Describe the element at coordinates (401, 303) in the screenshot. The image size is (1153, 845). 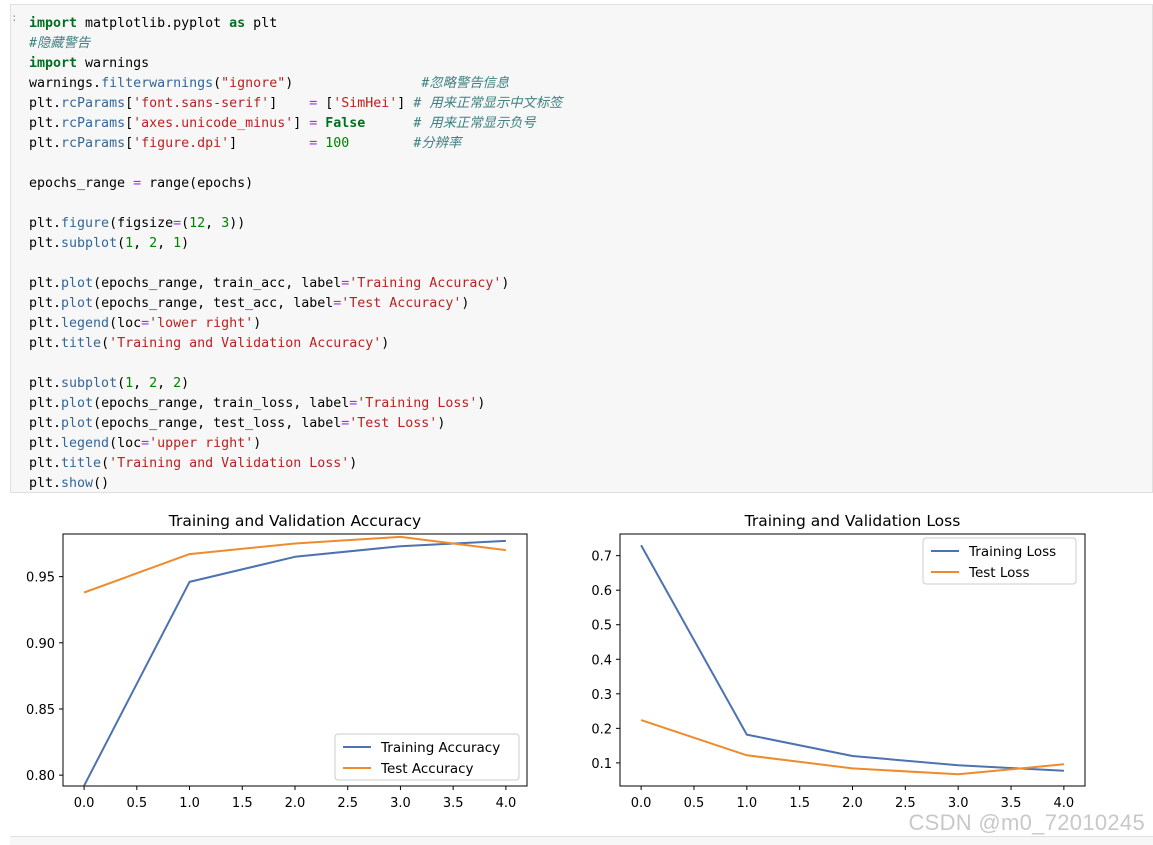
I see `code-token: 'Test Accuracy'` at that location.